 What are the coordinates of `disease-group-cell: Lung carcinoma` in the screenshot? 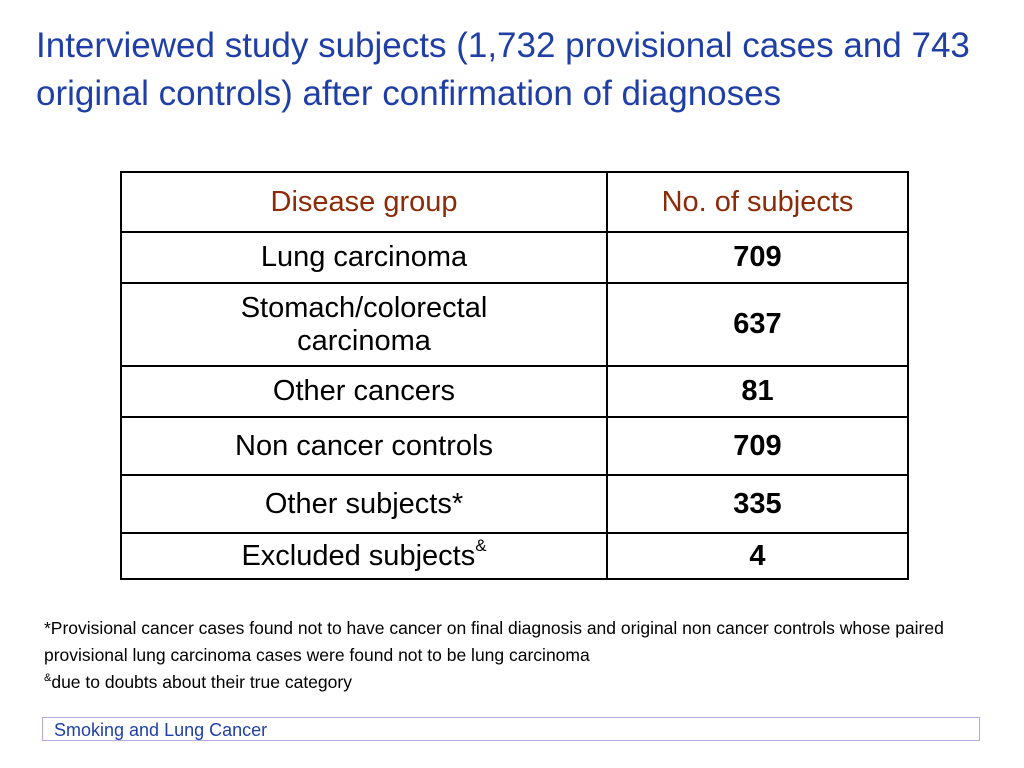 It's located at (364, 257).